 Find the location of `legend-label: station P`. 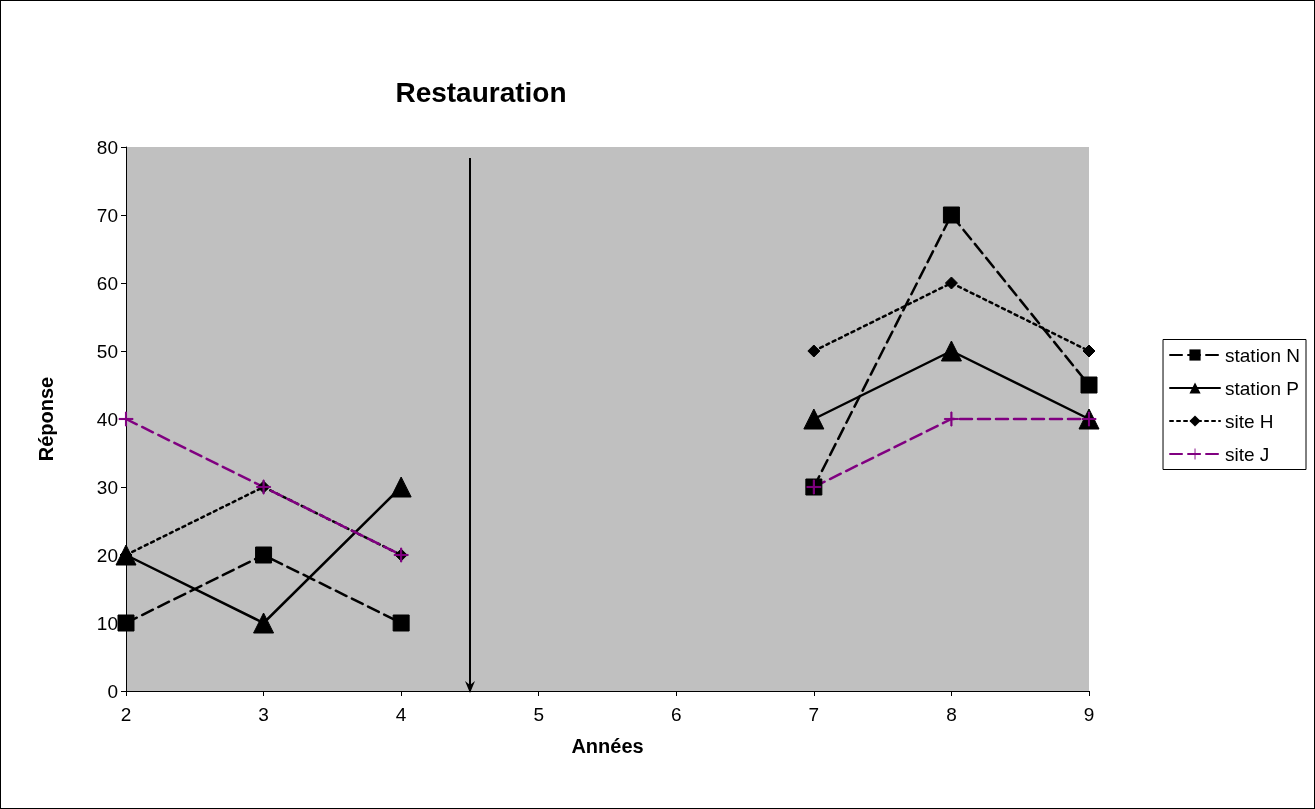

legend-label: station P is located at coordinates (1262, 388).